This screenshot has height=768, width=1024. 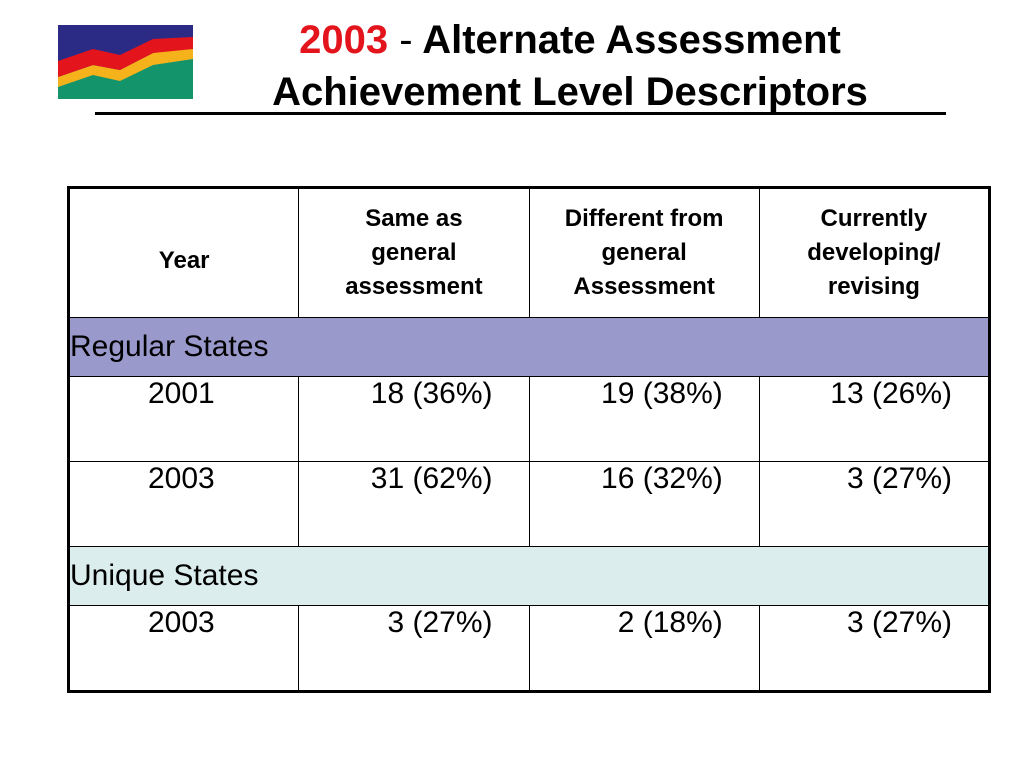 I want to click on title-year: 2003, so click(x=344, y=40).